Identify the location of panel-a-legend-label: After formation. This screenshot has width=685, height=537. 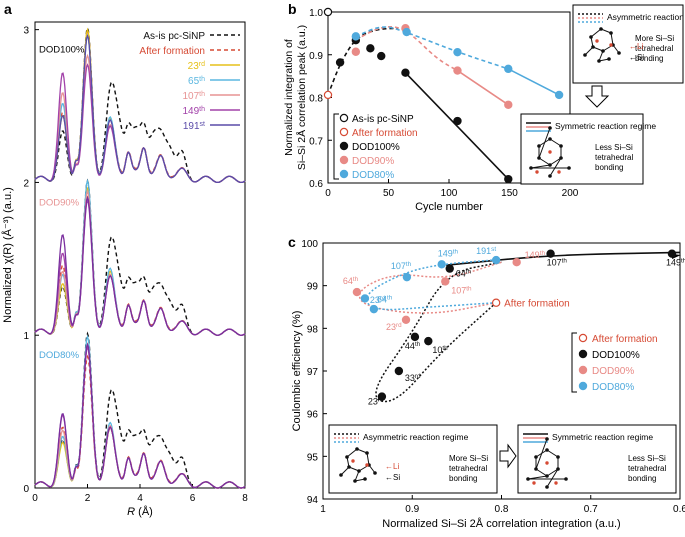
(172, 51).